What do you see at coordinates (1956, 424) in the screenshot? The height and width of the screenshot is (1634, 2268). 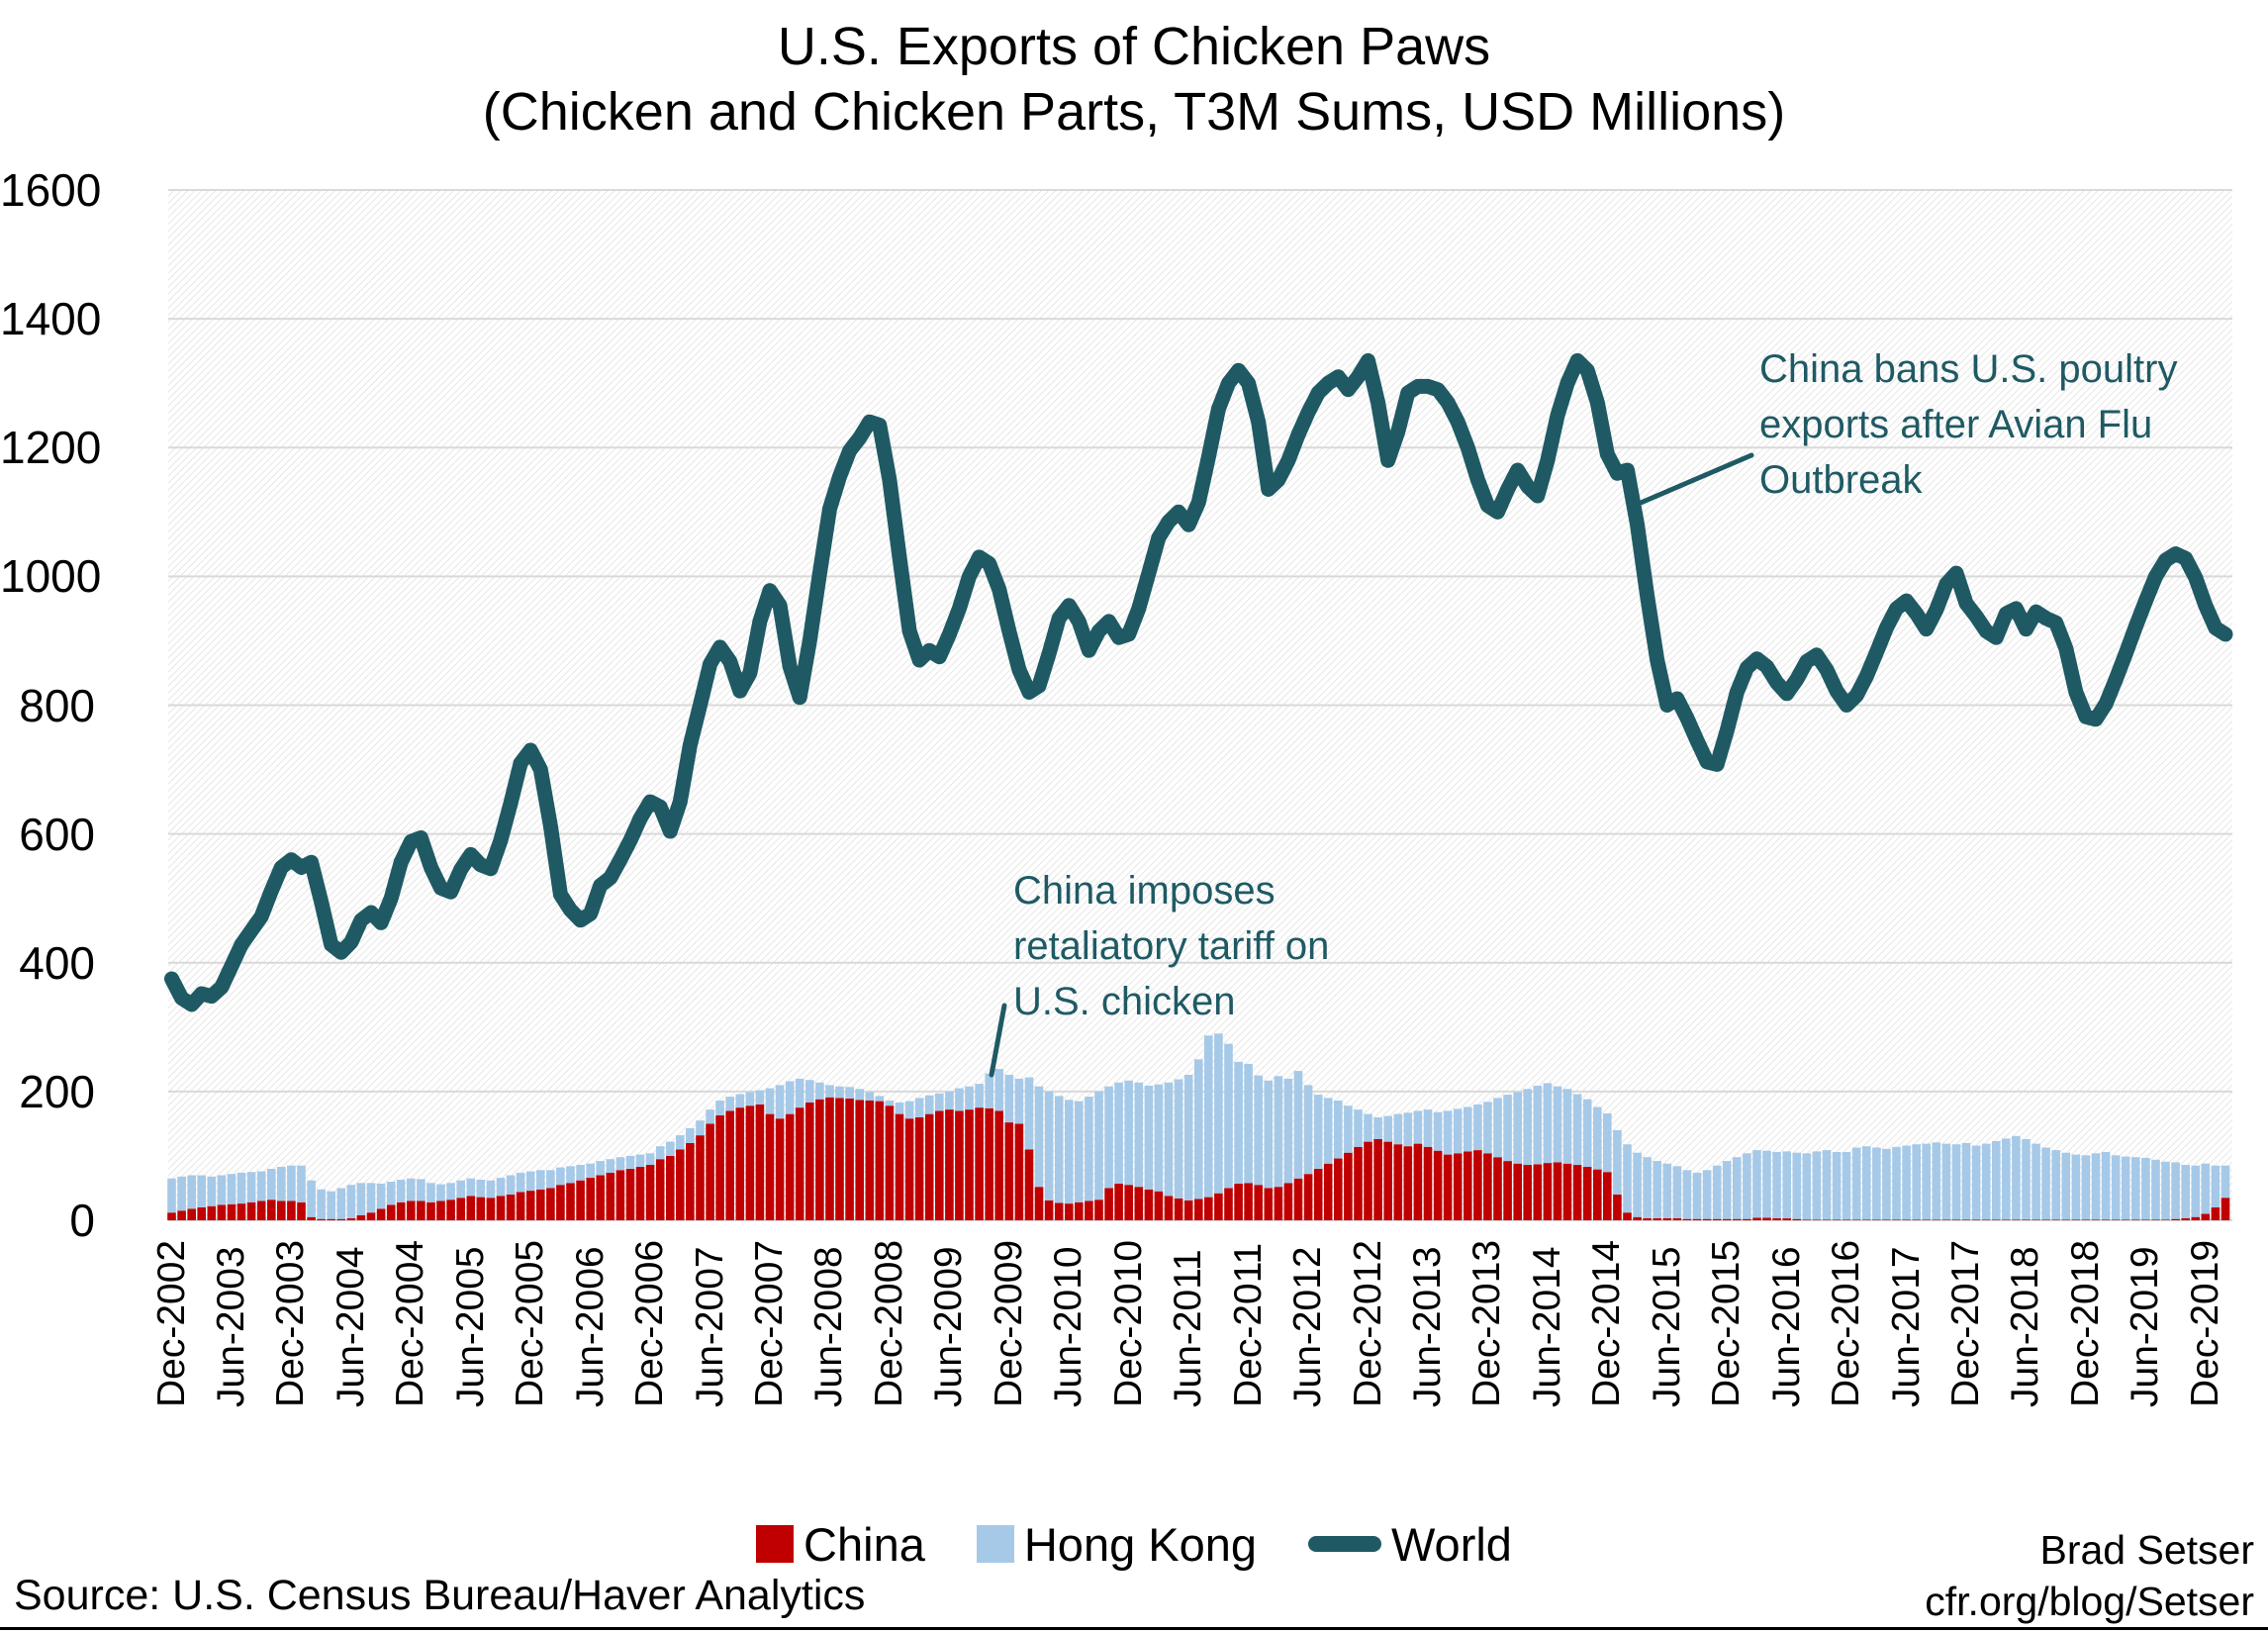 I see `annotation-ban-line2: exports after Avian Flu` at bounding box center [1956, 424].